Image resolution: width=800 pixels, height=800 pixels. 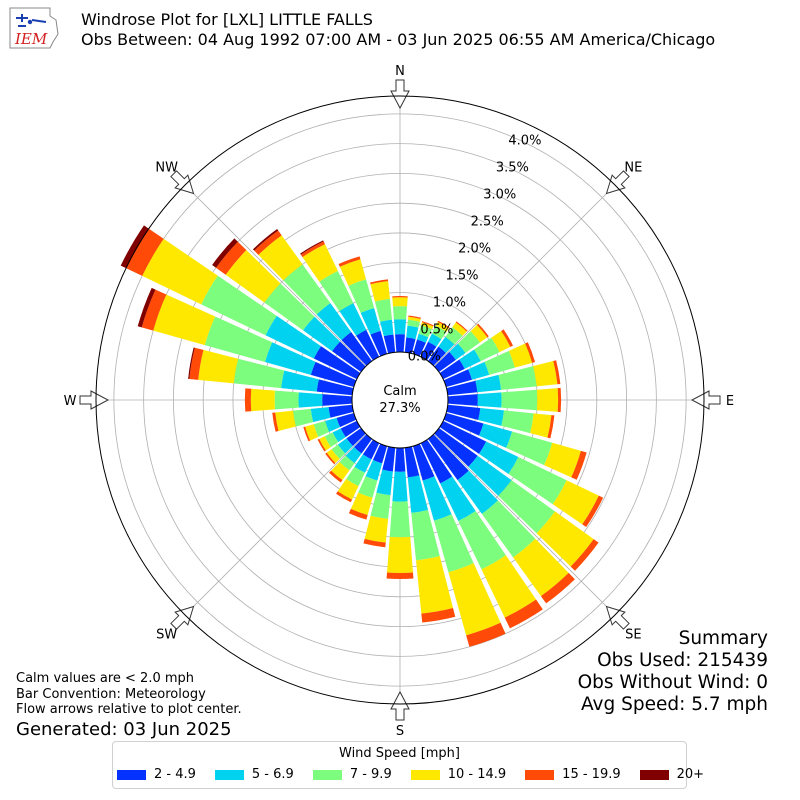 I want to click on legend-item: 2 - 4.9, so click(x=156, y=774).